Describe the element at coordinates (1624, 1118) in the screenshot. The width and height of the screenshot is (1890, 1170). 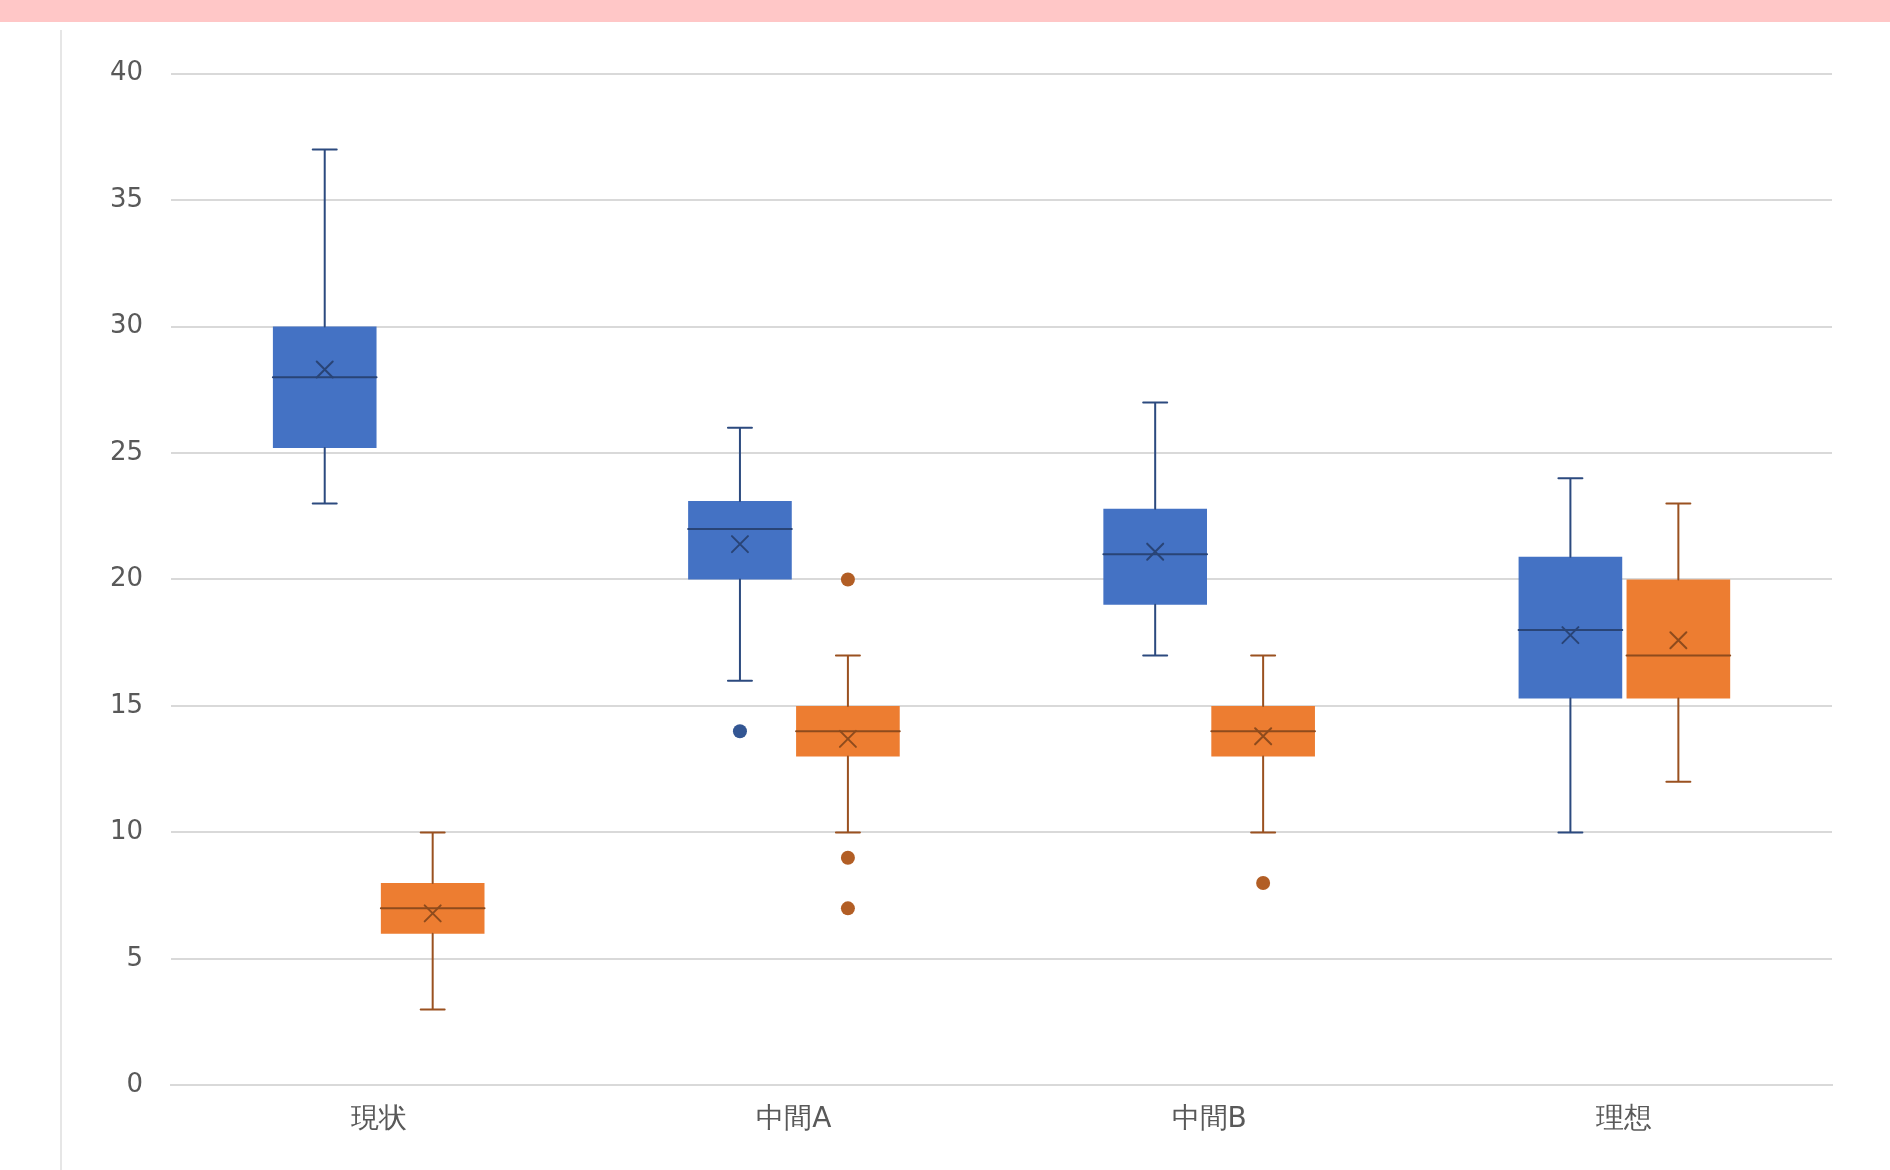
I see `x-tick-label: 理想` at that location.